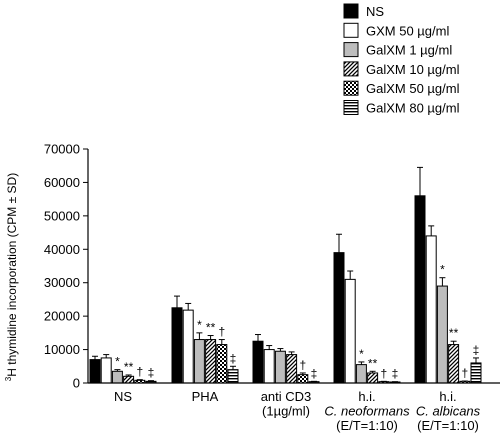  Describe the element at coordinates (62, 149) in the screenshot. I see `y-tick-label: 70000` at that location.